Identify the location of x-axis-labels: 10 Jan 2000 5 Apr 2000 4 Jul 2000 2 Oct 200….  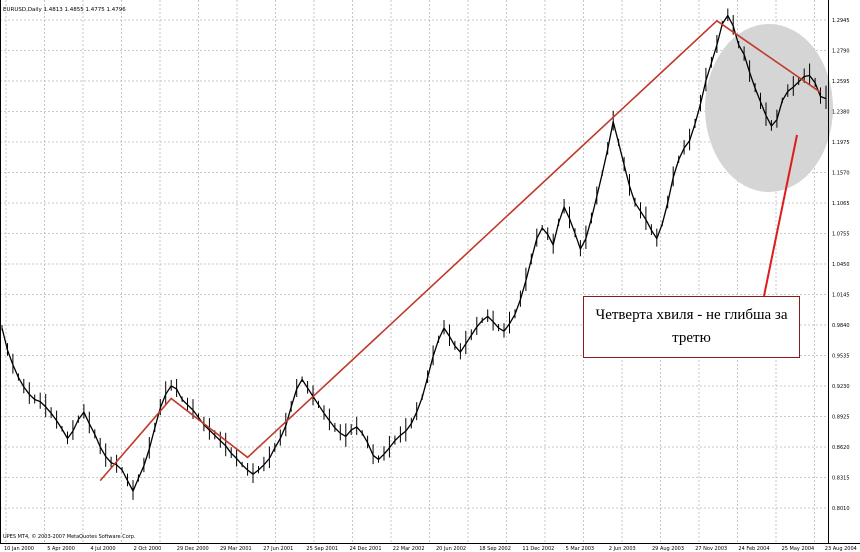
(430, 549).